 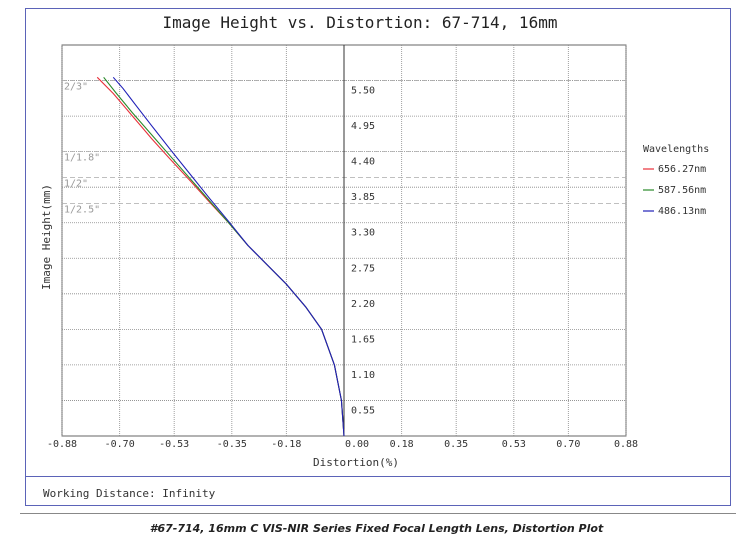 I want to click on y-axis-label: Image Height(mm), so click(x=46, y=237).